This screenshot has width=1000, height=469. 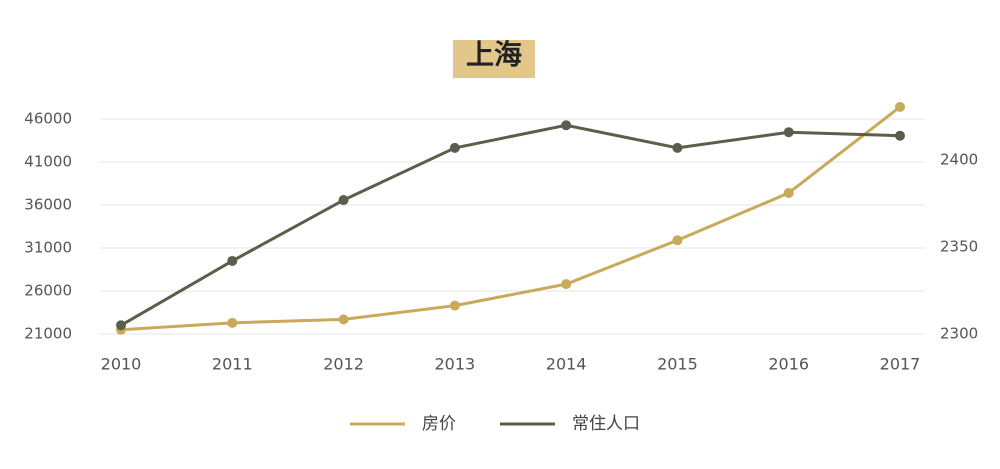 I want to click on x-tick-label: 2015, so click(x=677, y=364).